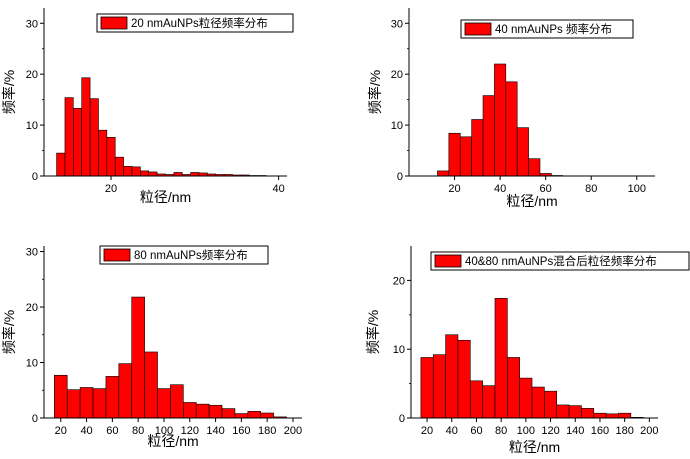 The height and width of the screenshot is (459, 690). Describe the element at coordinates (199, 23) in the screenshot. I see `legend-label: 20 nmAuNPs粒径频率分布` at that location.